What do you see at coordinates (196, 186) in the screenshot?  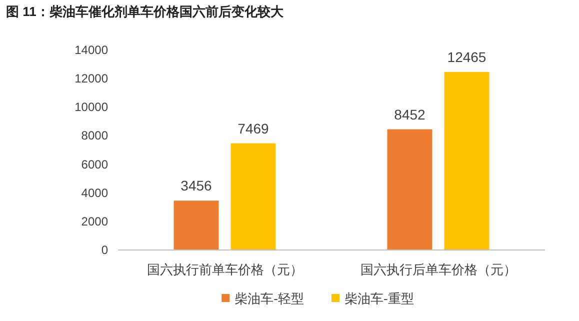 I see `data-label: 3456` at bounding box center [196, 186].